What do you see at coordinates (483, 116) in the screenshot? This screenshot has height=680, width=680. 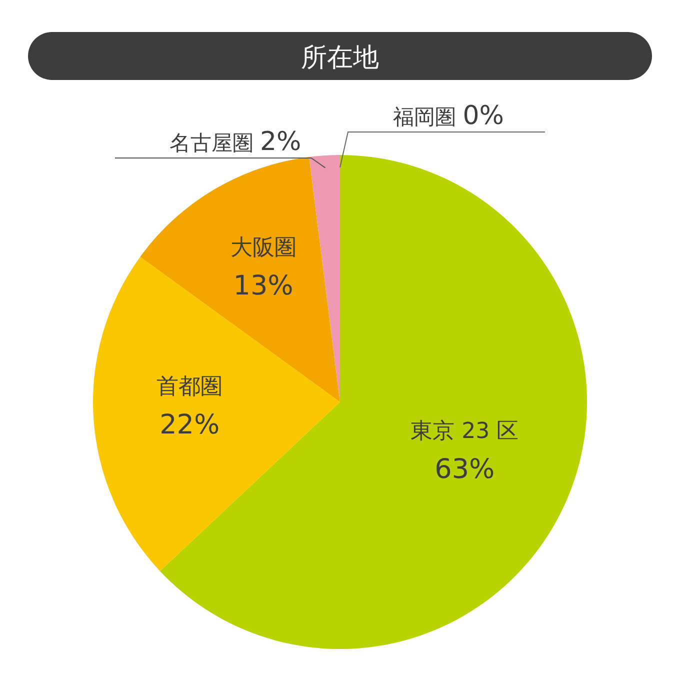 I see `text: 0%` at bounding box center [483, 116].